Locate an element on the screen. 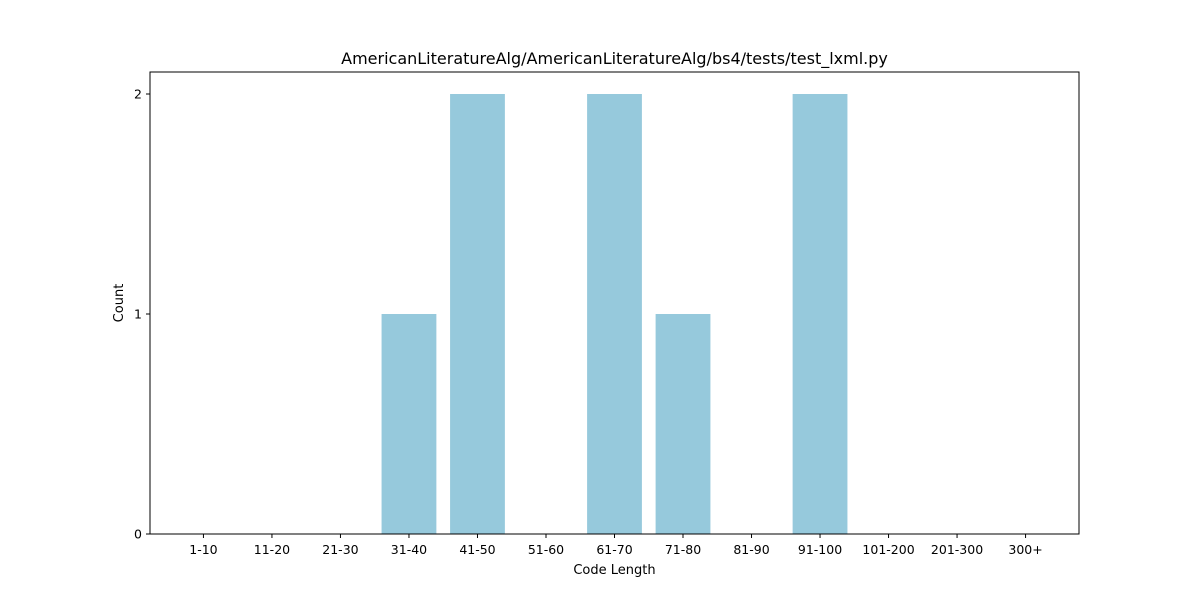 The image size is (1200, 605). y-tick-label: 1 is located at coordinates (138, 314).